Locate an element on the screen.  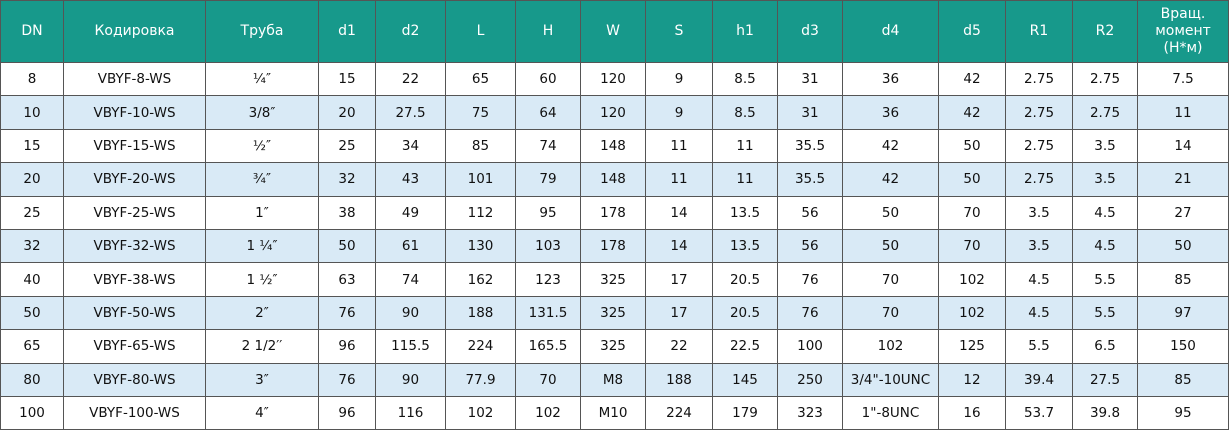
table-cell: 16 is located at coordinates (972, 412).